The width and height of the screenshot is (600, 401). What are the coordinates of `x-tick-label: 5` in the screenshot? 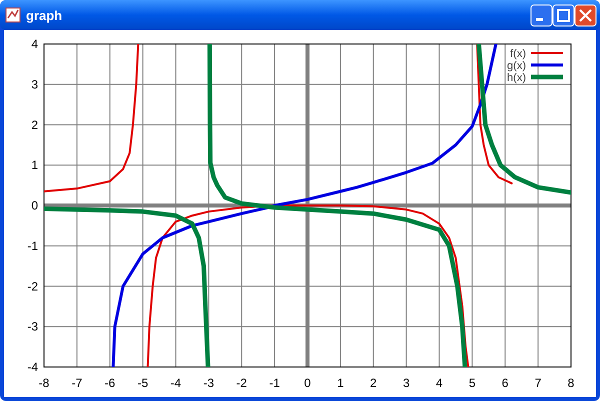 It's located at (472, 383).